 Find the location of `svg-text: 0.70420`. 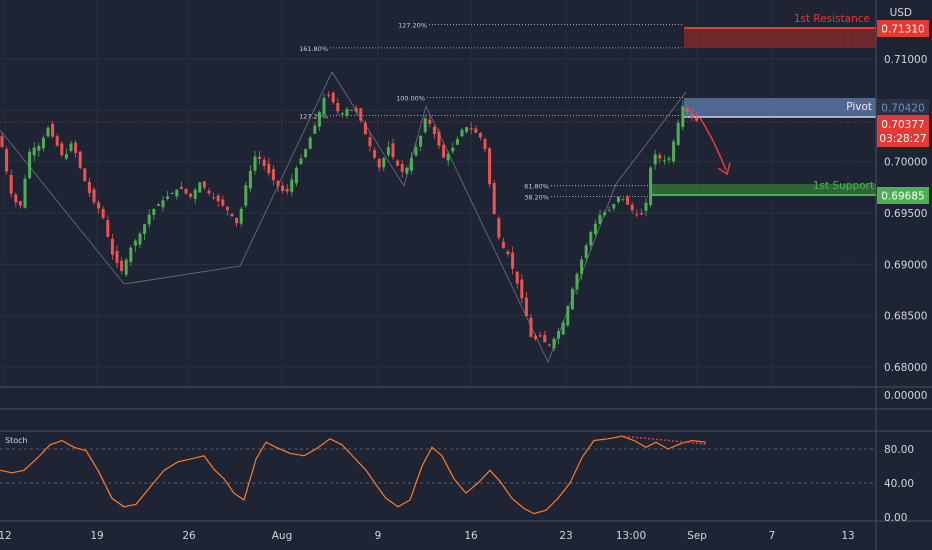

svg-text: 0.70420 is located at coordinates (902, 109).